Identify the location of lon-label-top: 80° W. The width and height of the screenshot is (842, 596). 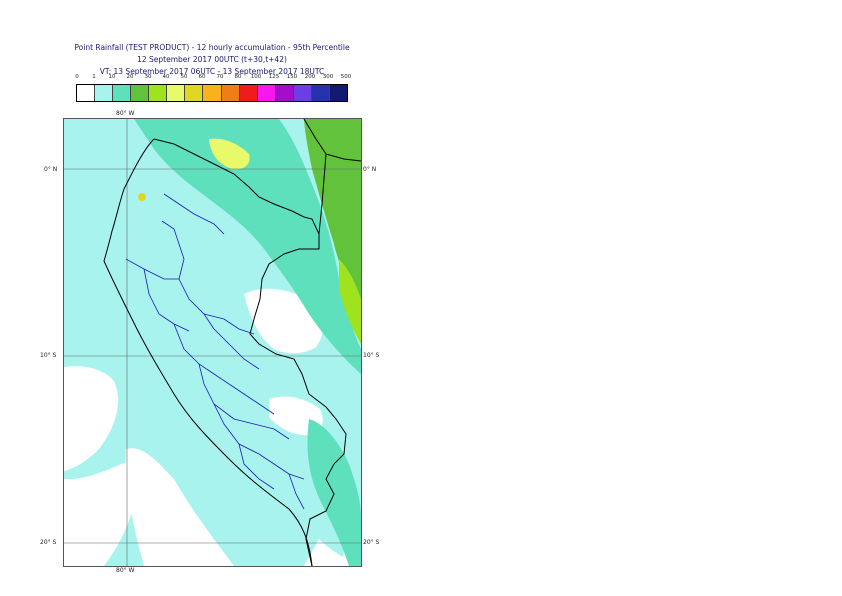
(125, 113).